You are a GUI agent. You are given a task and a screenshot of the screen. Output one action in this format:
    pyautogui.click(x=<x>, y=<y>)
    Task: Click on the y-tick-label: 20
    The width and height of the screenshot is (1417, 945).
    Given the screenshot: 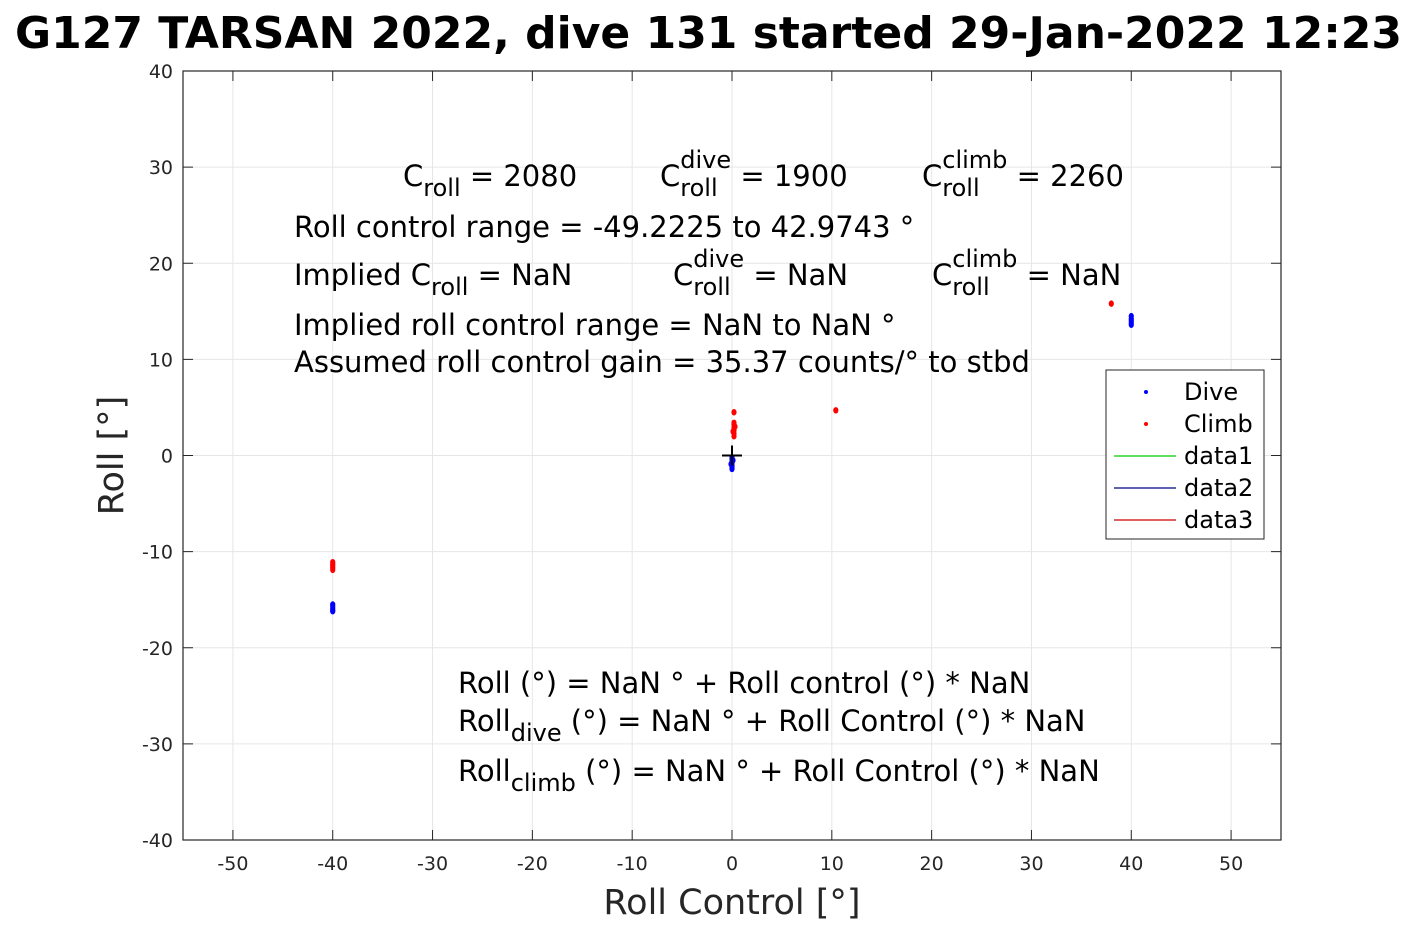 What is the action you would take?
    pyautogui.click(x=161, y=264)
    